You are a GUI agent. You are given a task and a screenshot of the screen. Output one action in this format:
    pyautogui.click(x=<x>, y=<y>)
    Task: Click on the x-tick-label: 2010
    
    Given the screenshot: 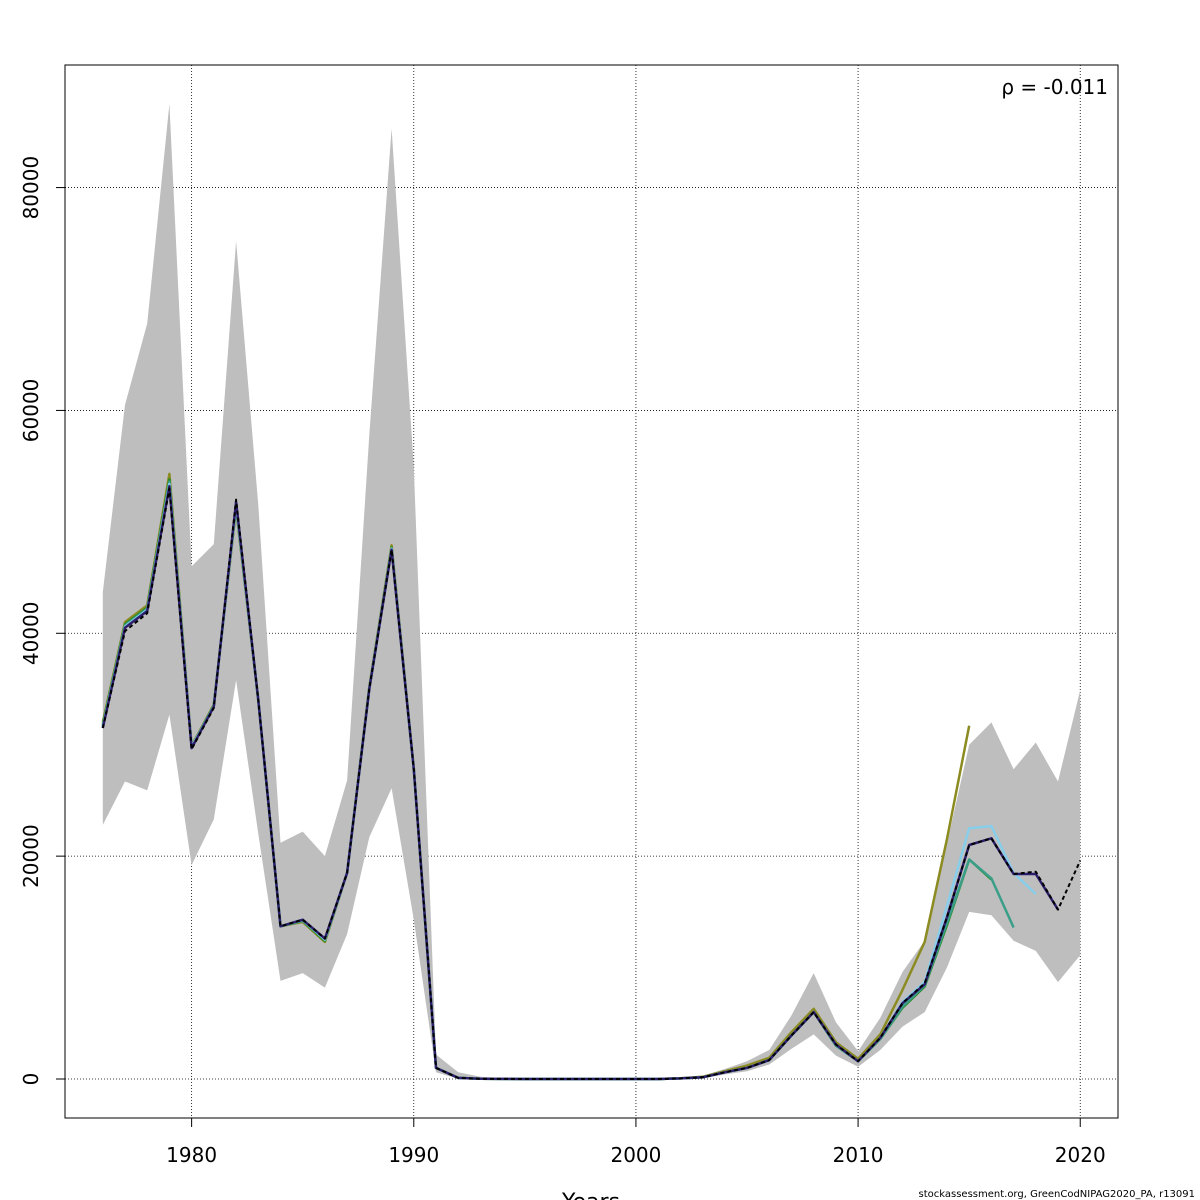 What is the action you would take?
    pyautogui.click(x=858, y=1155)
    